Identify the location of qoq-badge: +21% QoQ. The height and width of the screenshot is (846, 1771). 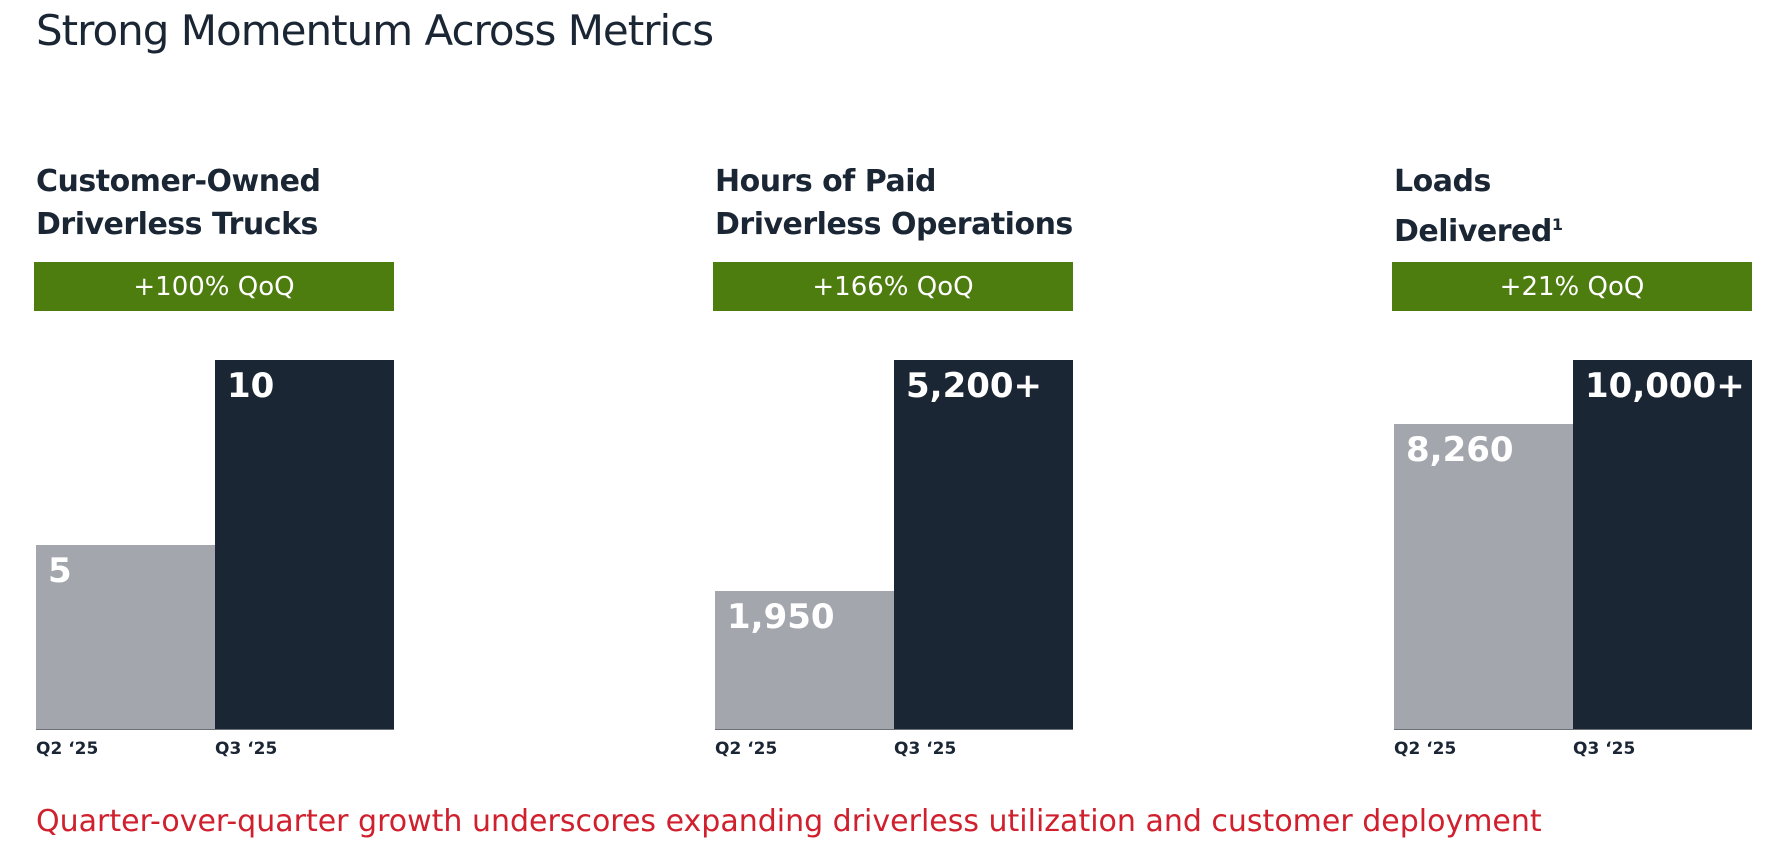
(1572, 286).